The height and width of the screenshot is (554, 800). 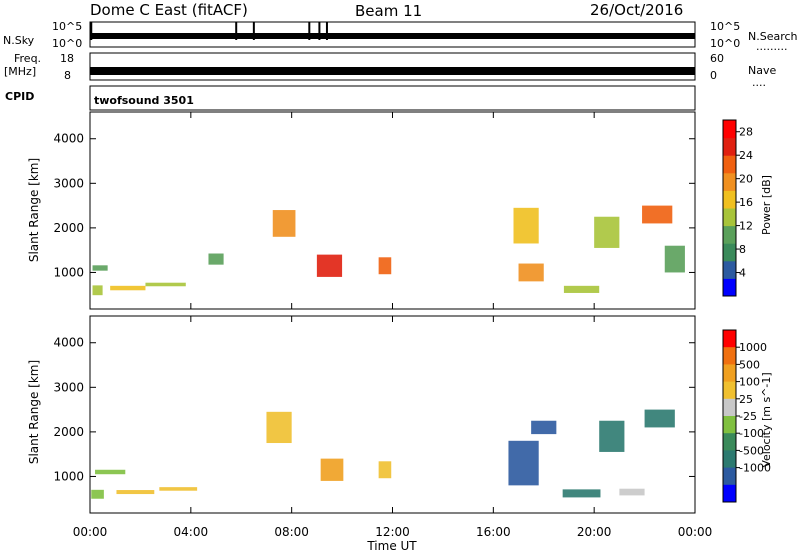 What do you see at coordinates (493, 532) in the screenshot?
I see `x-tick-label-4: 16:00` at bounding box center [493, 532].